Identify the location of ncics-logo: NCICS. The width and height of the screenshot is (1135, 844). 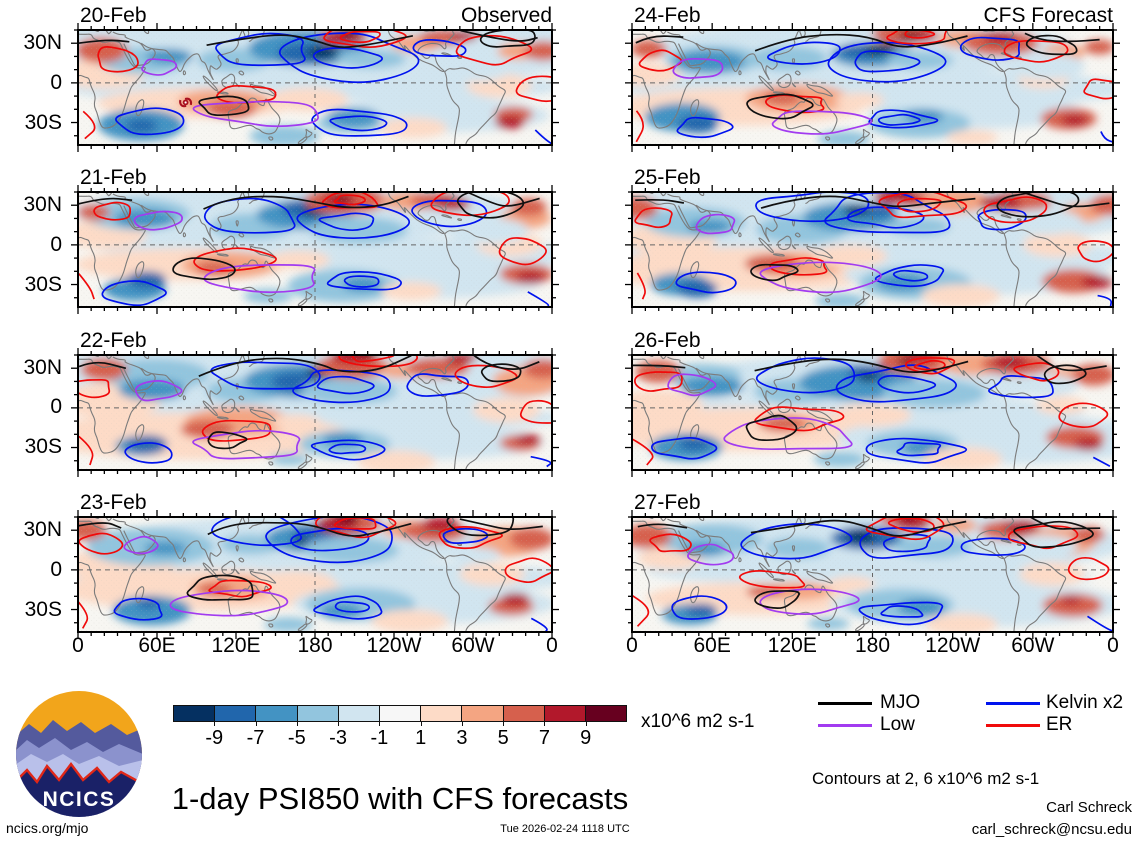
(79, 754).